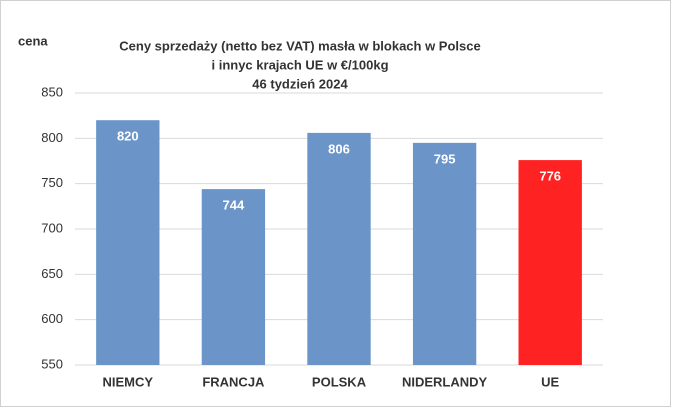 The image size is (685, 408). I want to click on x-tick-label: NIDERLANDY, so click(445, 381).